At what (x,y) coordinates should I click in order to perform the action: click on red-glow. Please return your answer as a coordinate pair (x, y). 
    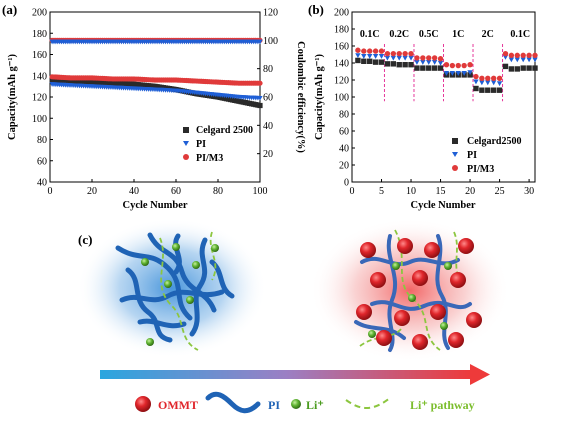
    Looking at the image, I should click on (410, 290).